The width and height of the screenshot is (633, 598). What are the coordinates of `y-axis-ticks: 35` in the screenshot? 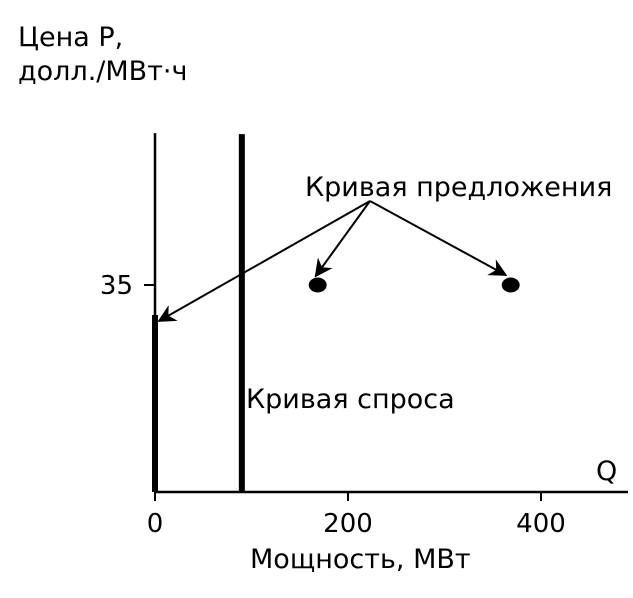 It's located at (127, 286).